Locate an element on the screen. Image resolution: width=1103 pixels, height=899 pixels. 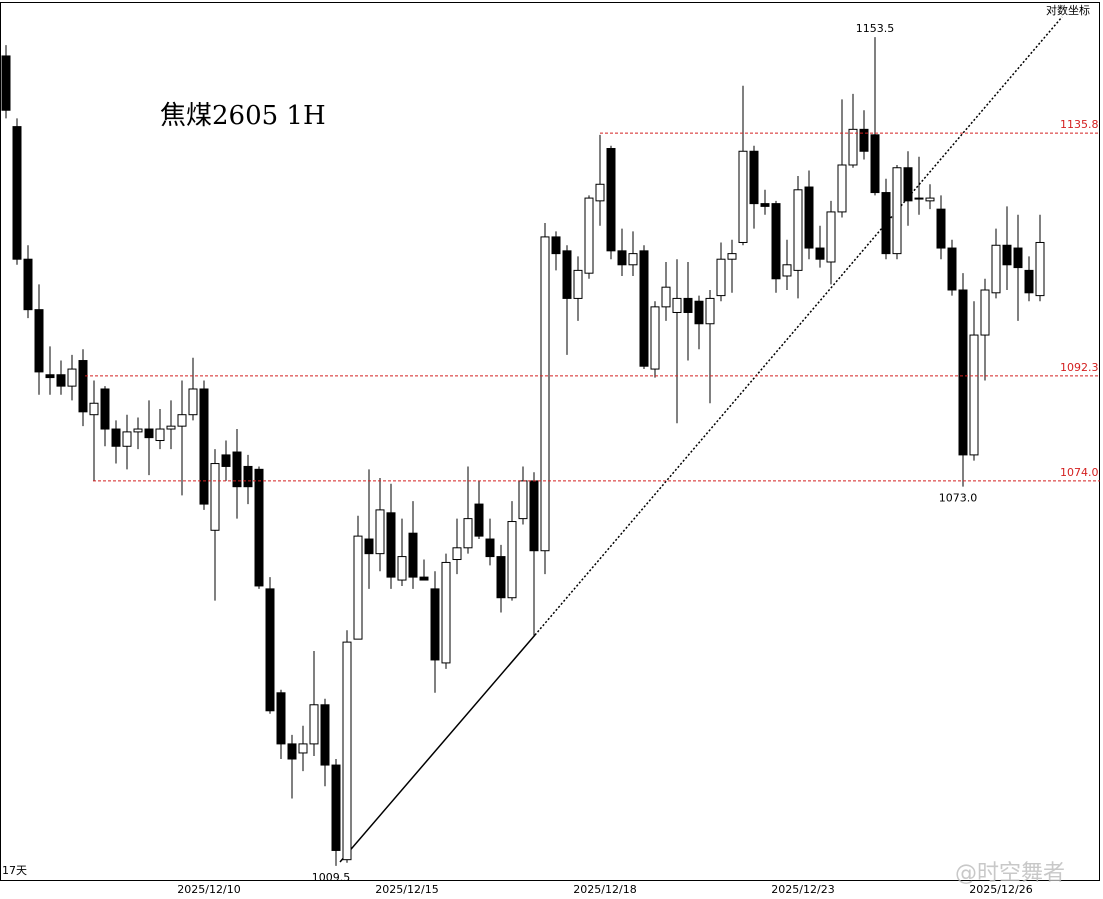
x-tick-label: 2025/12/10 is located at coordinates (208, 889).